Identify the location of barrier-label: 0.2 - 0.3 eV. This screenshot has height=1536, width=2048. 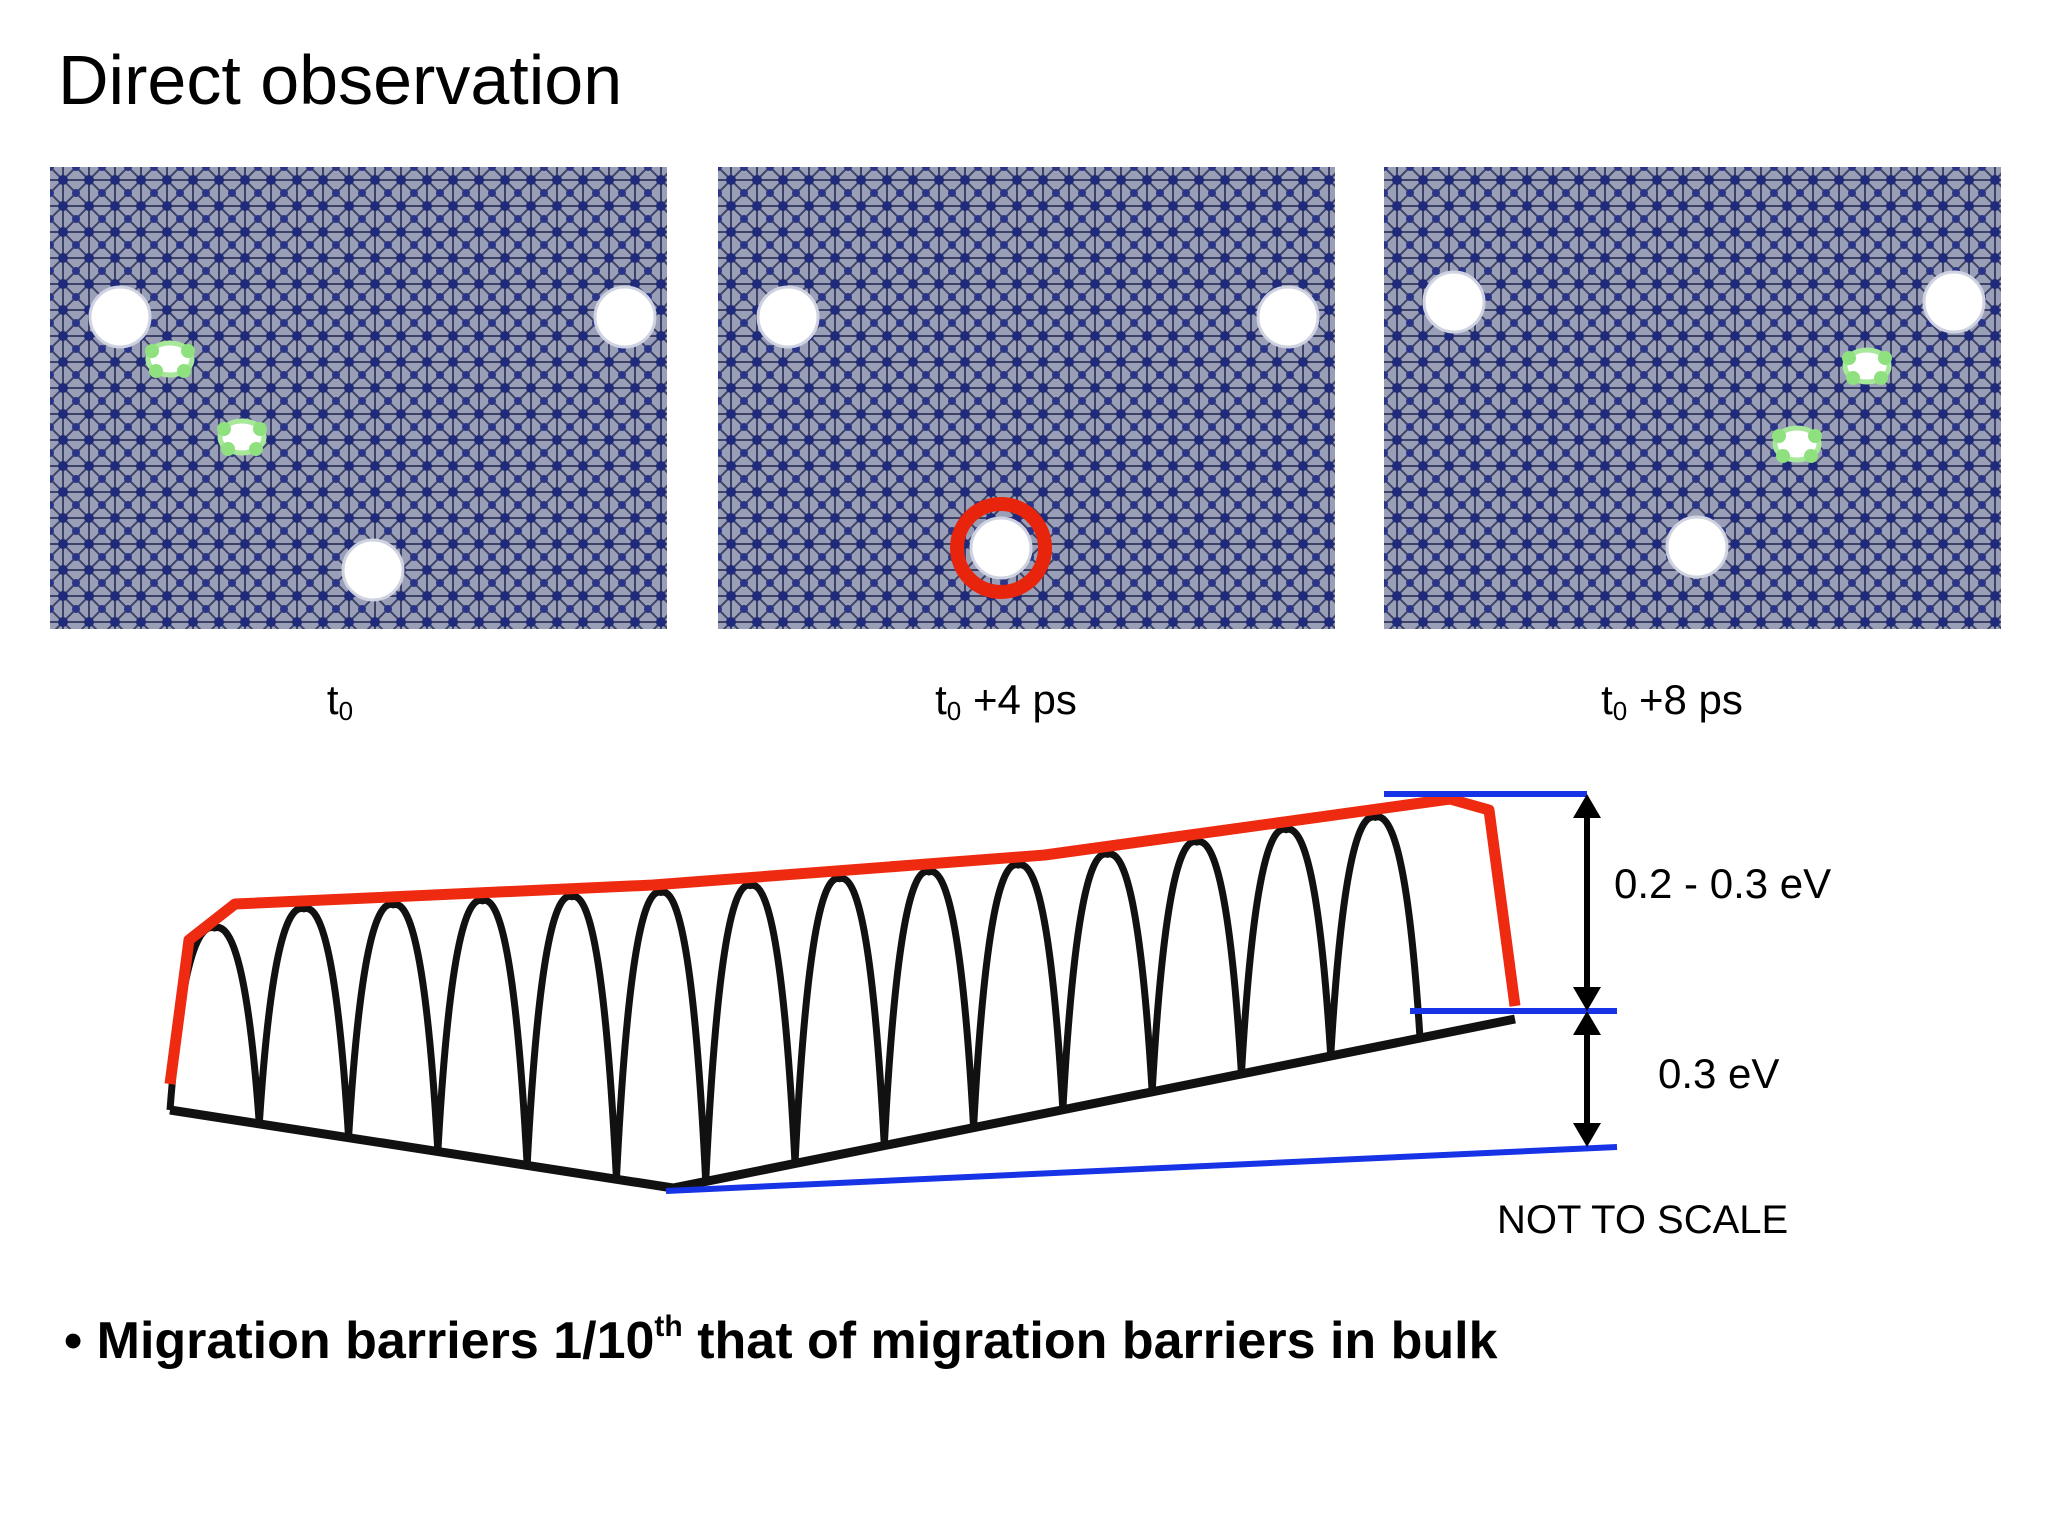
(1723, 883).